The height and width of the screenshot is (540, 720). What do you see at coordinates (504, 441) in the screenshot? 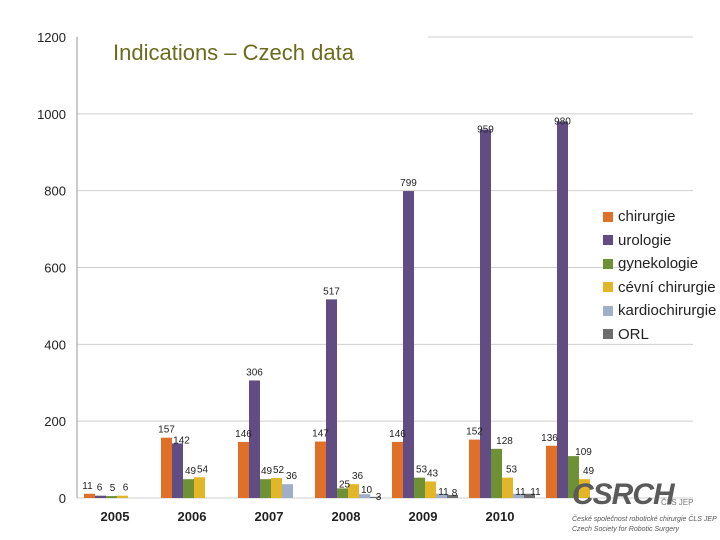
I see `data-label: 128` at bounding box center [504, 441].